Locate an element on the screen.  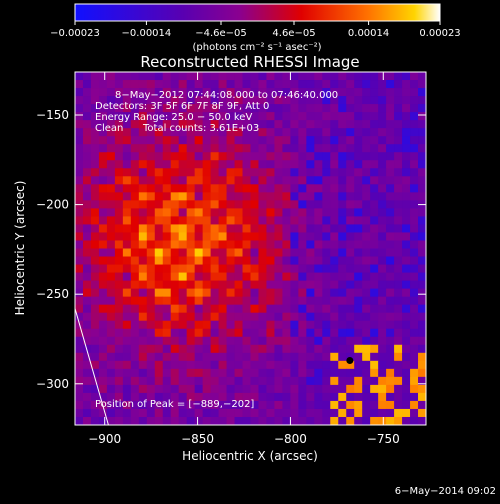
annotation-time-range: 8−May−2012 07:44:08.000 to 07:46:40.000 is located at coordinates (226, 95).